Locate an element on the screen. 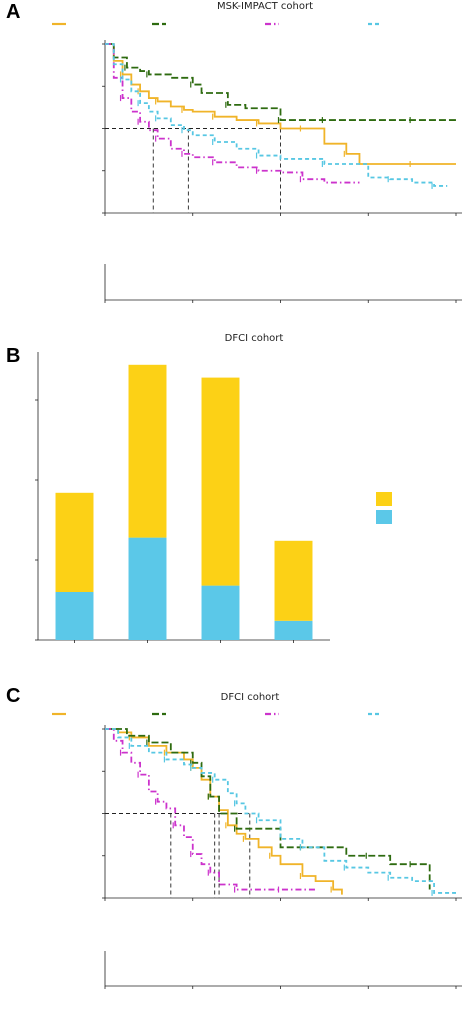 Image resolution: width=474 pixels, height=1010 pixels. bar-response-mmrmut is located at coordinates (74, 616).